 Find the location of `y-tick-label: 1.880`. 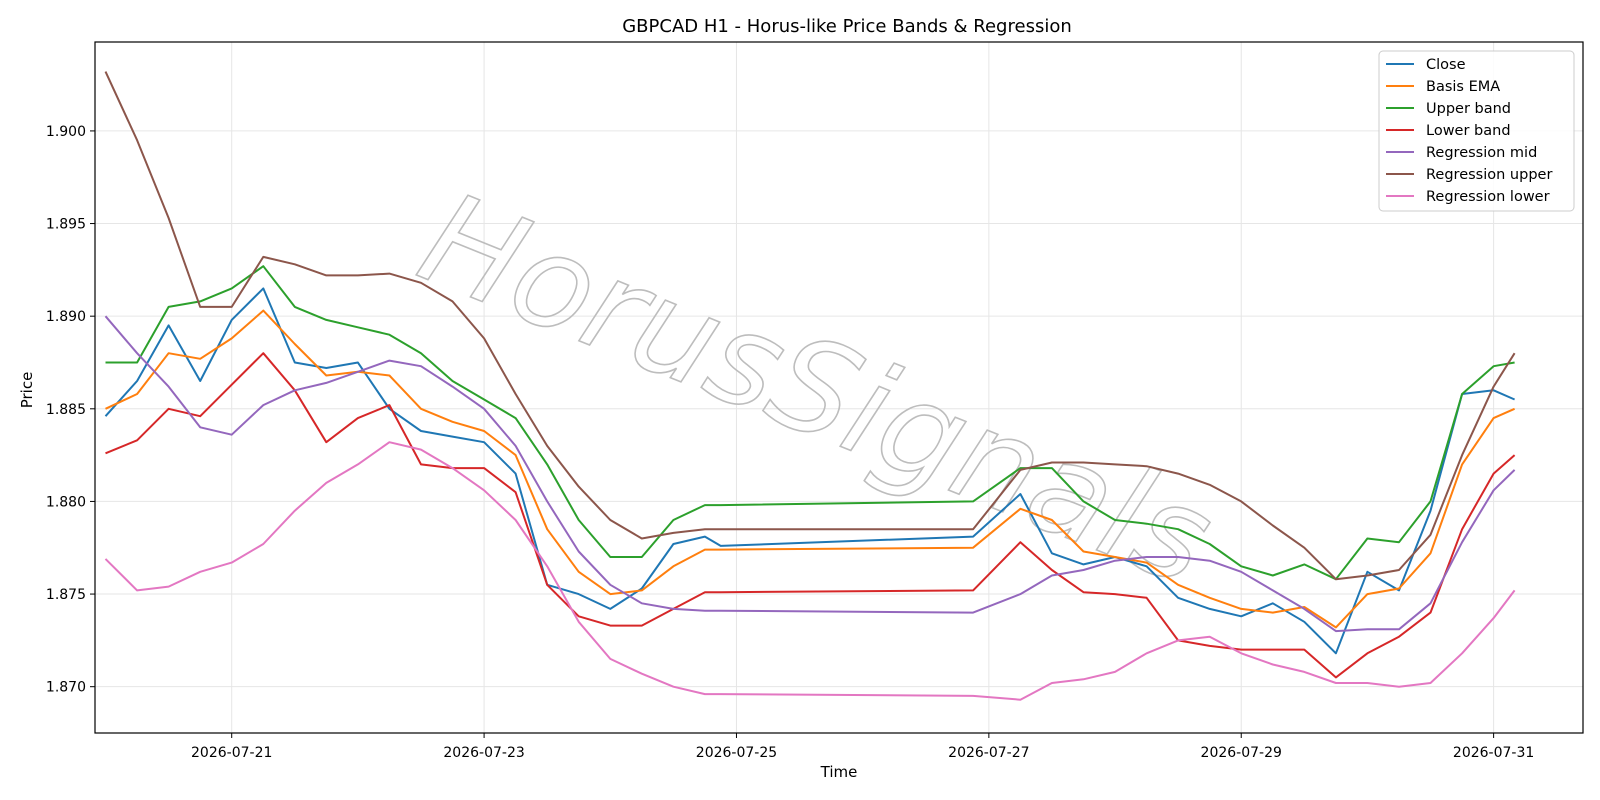

y-tick-label: 1.880 is located at coordinates (66, 502).